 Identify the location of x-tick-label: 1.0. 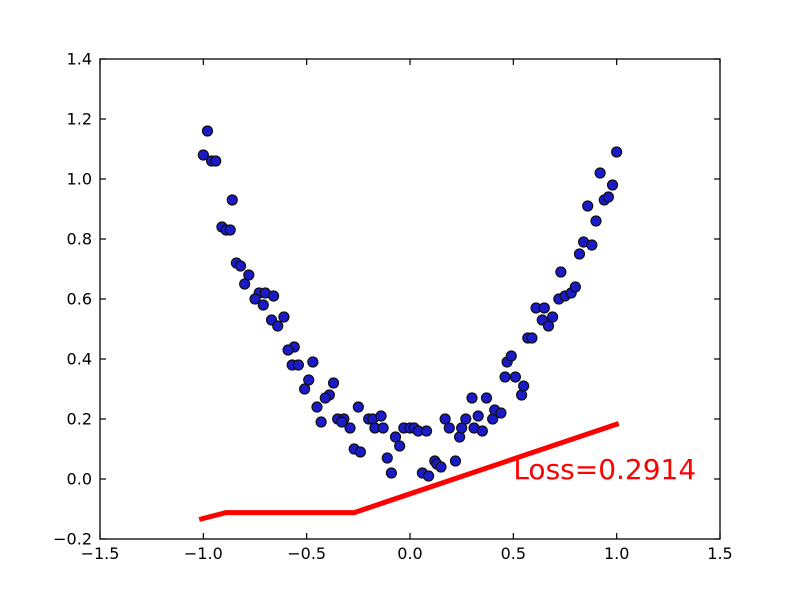
(616, 553).